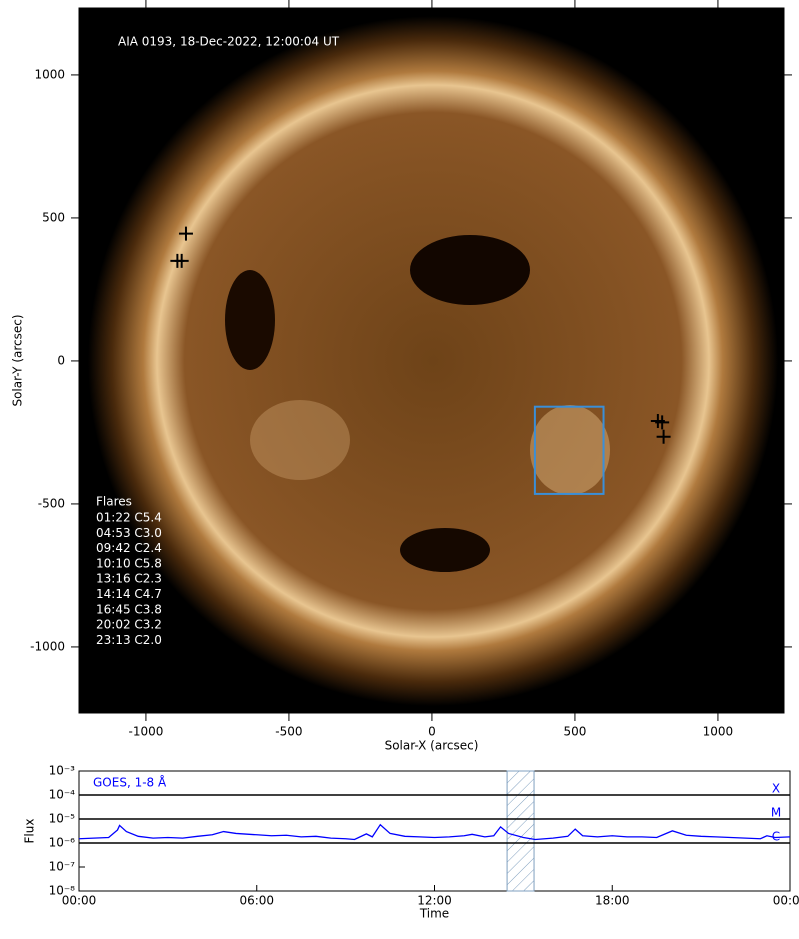  What do you see at coordinates (574, 732) in the screenshot?
I see `x-tick-label: 500` at bounding box center [574, 732].